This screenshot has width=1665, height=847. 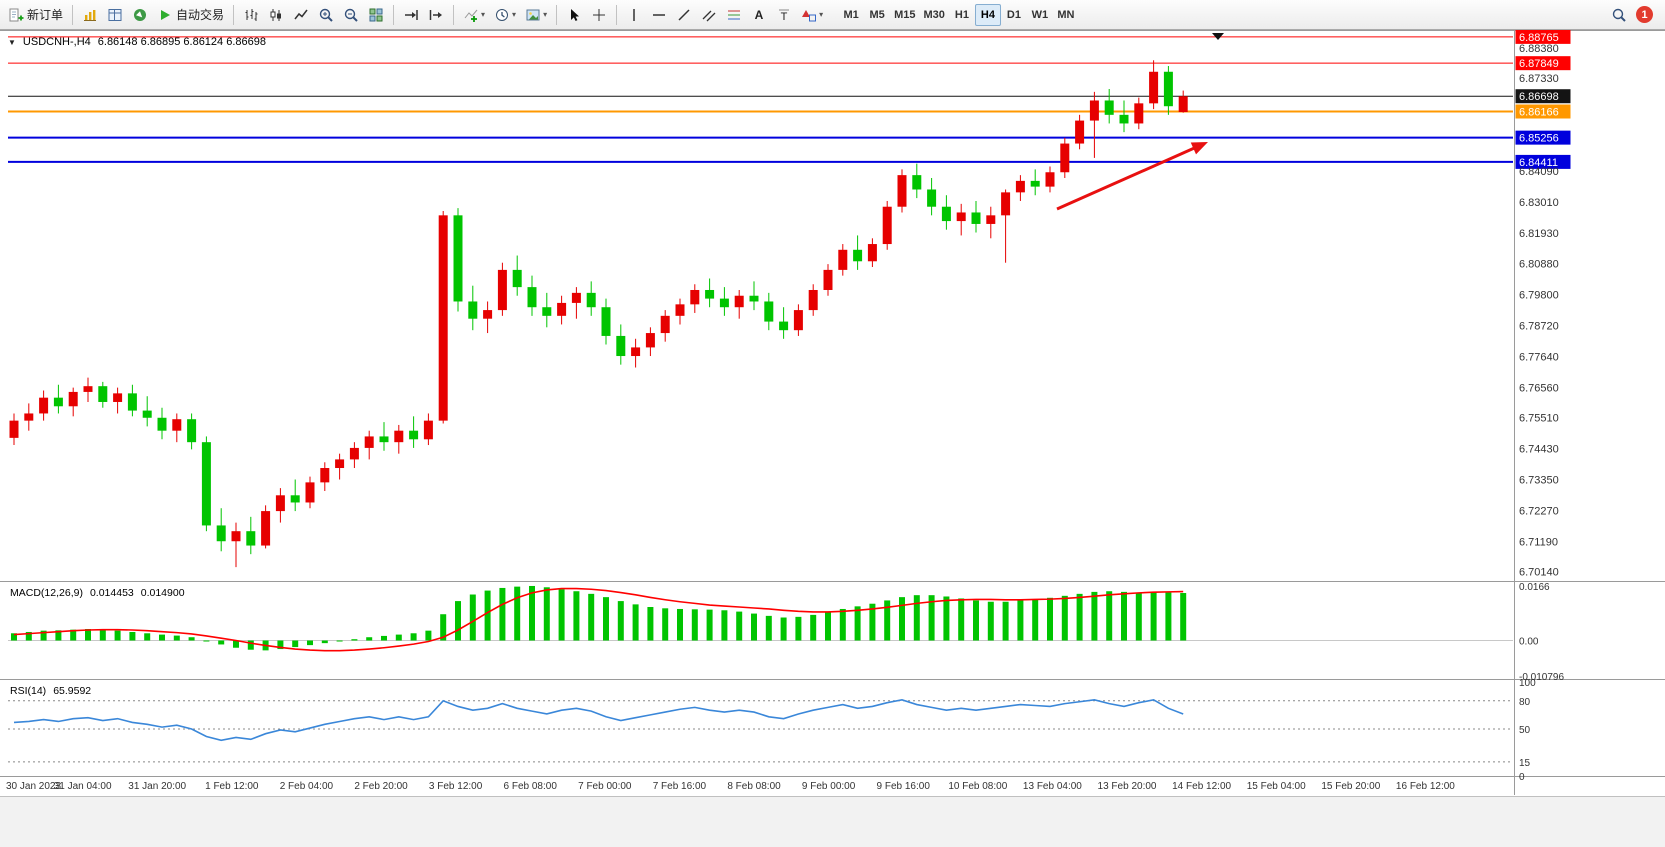 I want to click on timeframe-h1: H1, so click(x=961, y=14).